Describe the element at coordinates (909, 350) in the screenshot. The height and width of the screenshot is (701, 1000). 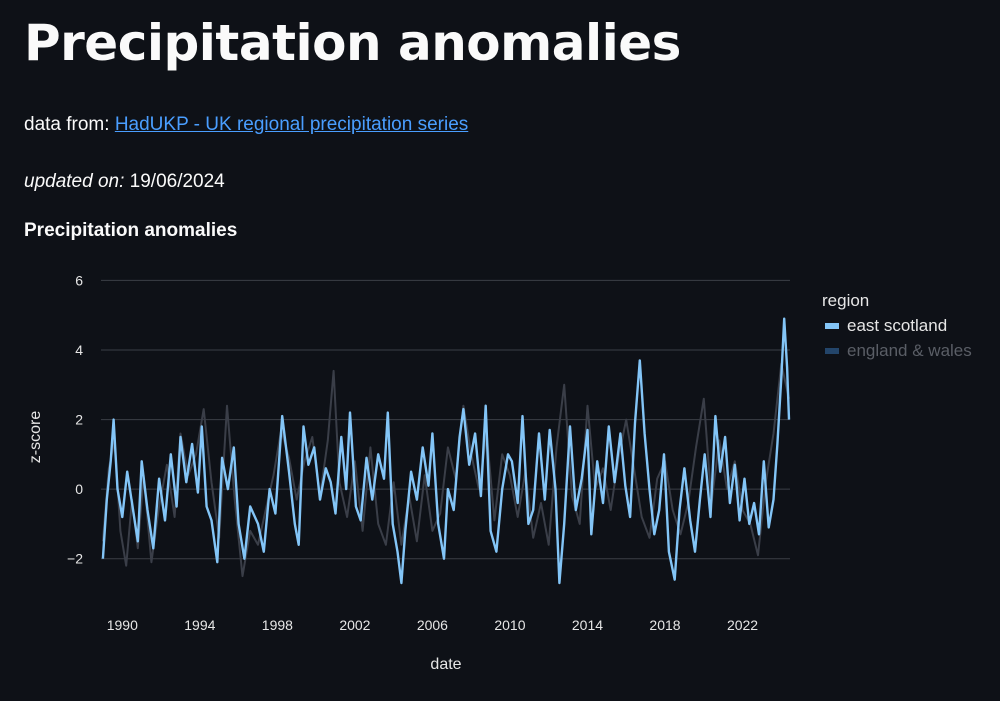
I see `legend-label-england-wales: england & wales` at that location.